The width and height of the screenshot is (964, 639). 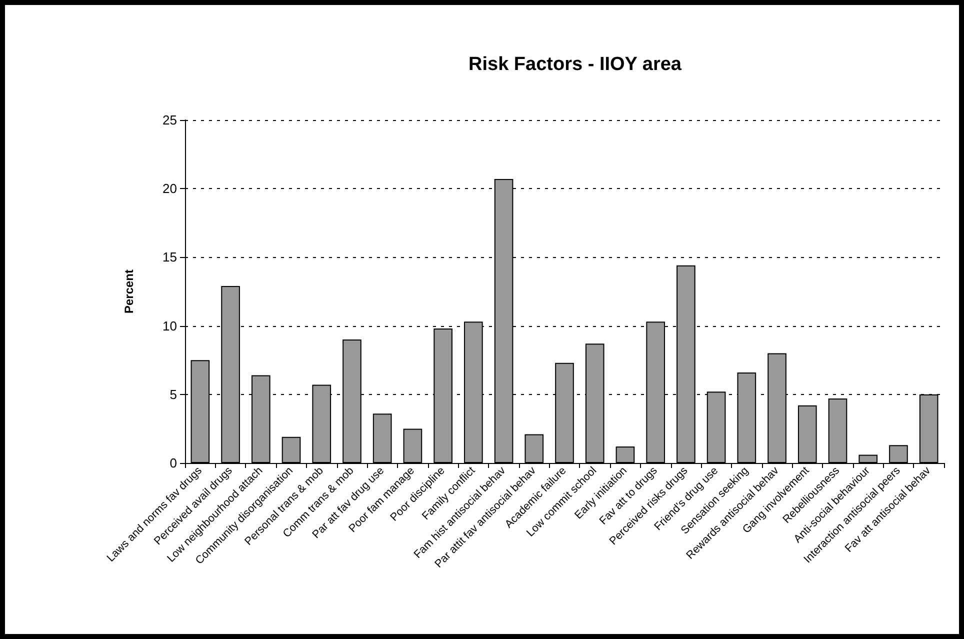 What do you see at coordinates (575, 64) in the screenshot?
I see `chart-title: Risk Factors - IIOY area` at bounding box center [575, 64].